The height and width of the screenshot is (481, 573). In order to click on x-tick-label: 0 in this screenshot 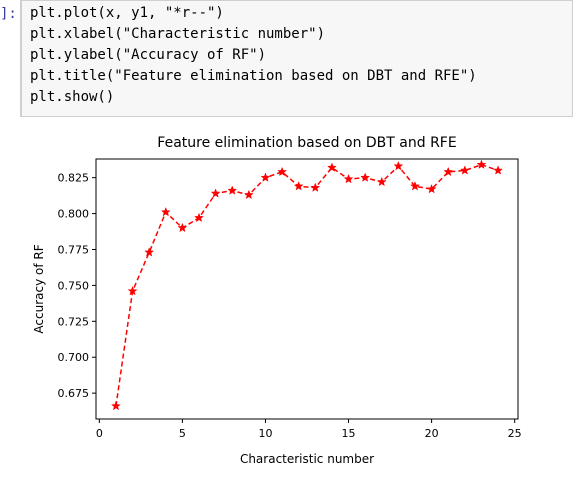, I will do `click(99, 433)`.